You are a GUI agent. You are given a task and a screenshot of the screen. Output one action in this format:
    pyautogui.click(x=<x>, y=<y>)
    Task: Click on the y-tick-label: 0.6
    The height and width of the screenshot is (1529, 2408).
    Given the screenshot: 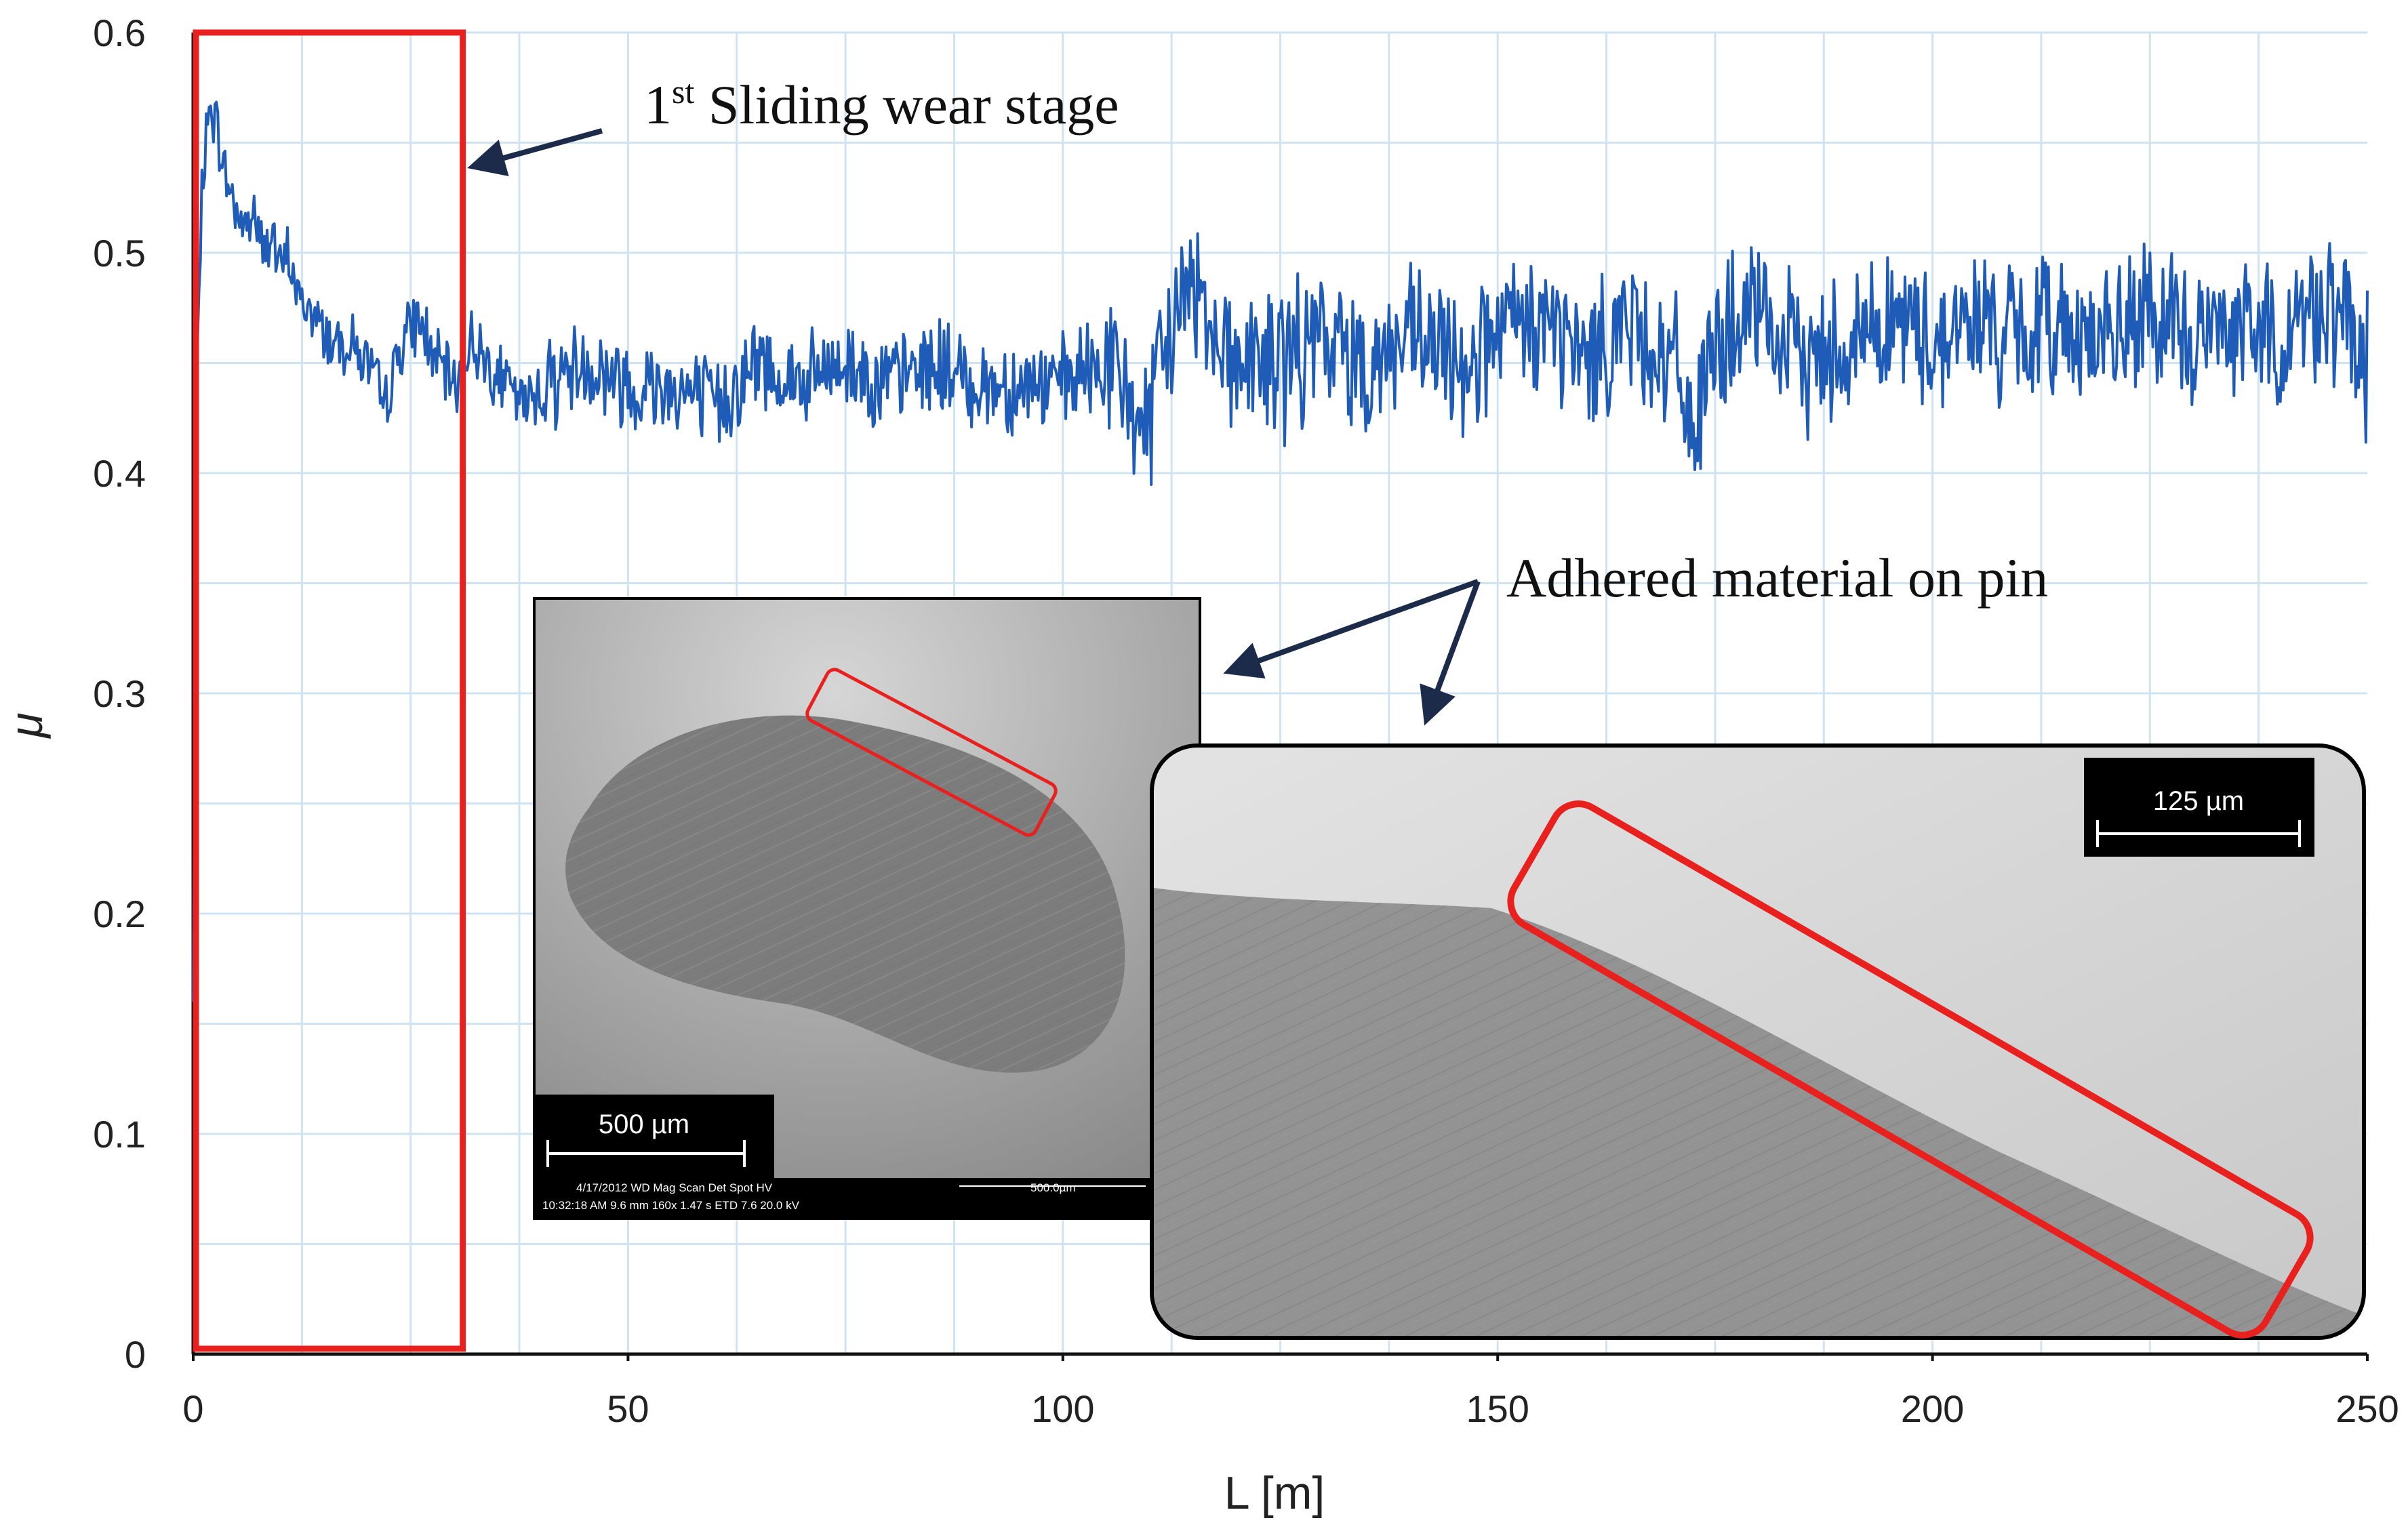 What is the action you would take?
    pyautogui.click(x=119, y=33)
    